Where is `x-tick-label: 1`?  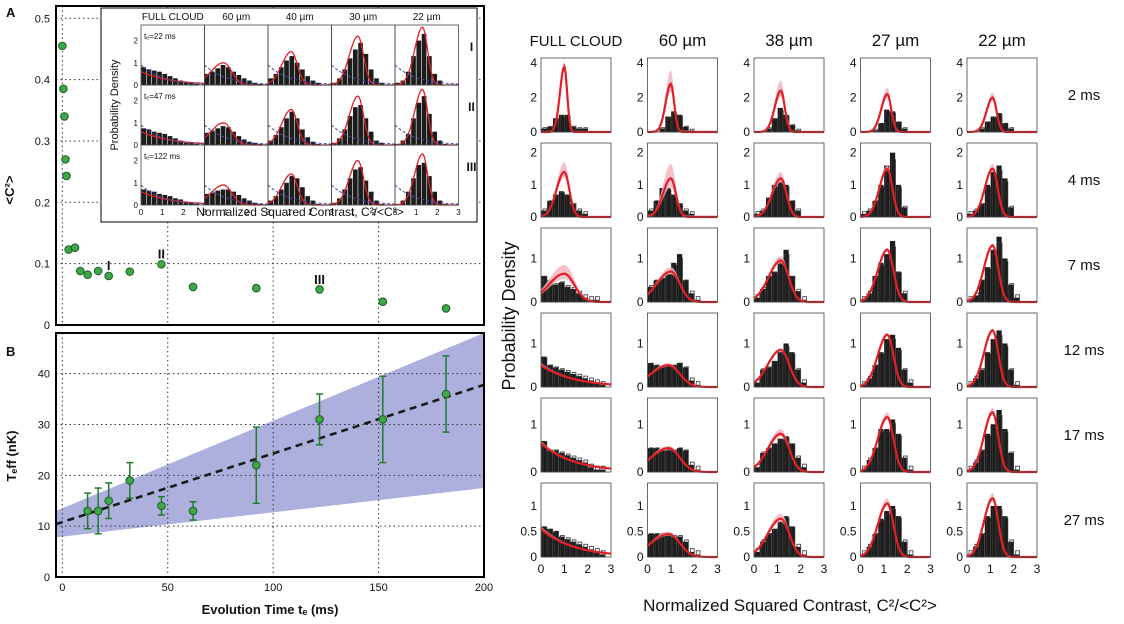 x-tick-label: 1 is located at coordinates (564, 569).